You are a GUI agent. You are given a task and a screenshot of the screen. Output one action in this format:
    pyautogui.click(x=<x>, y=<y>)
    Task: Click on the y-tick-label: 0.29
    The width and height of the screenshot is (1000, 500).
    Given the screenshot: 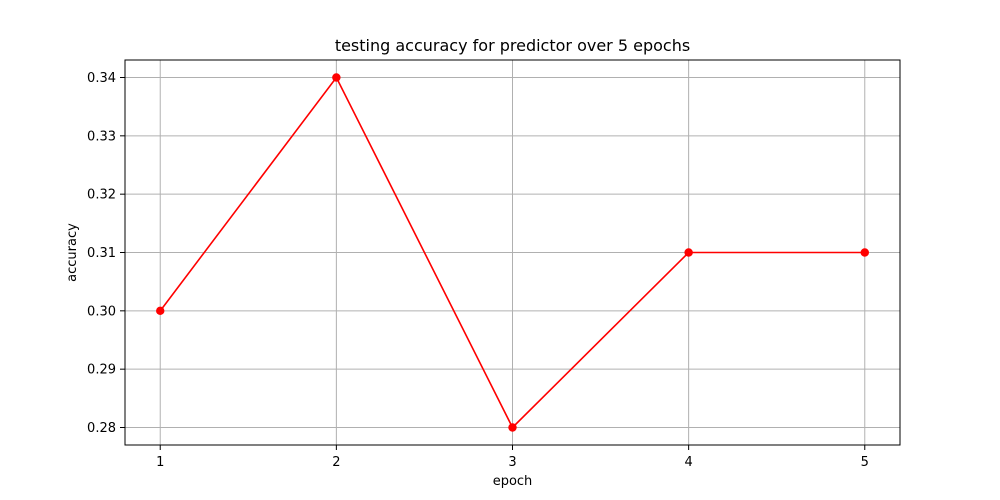 What is the action you would take?
    pyautogui.click(x=101, y=370)
    